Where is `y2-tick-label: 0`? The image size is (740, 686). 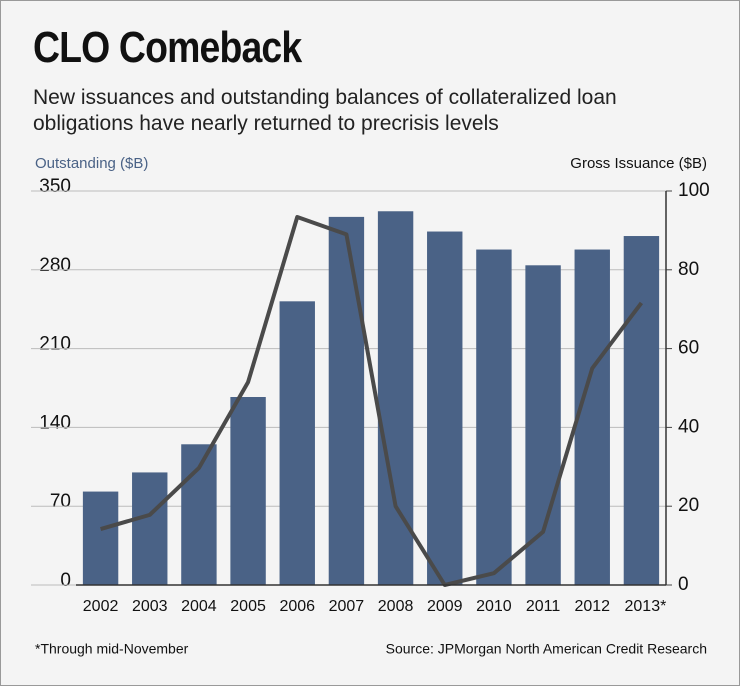 y2-tick-label: 0 is located at coordinates (683, 584).